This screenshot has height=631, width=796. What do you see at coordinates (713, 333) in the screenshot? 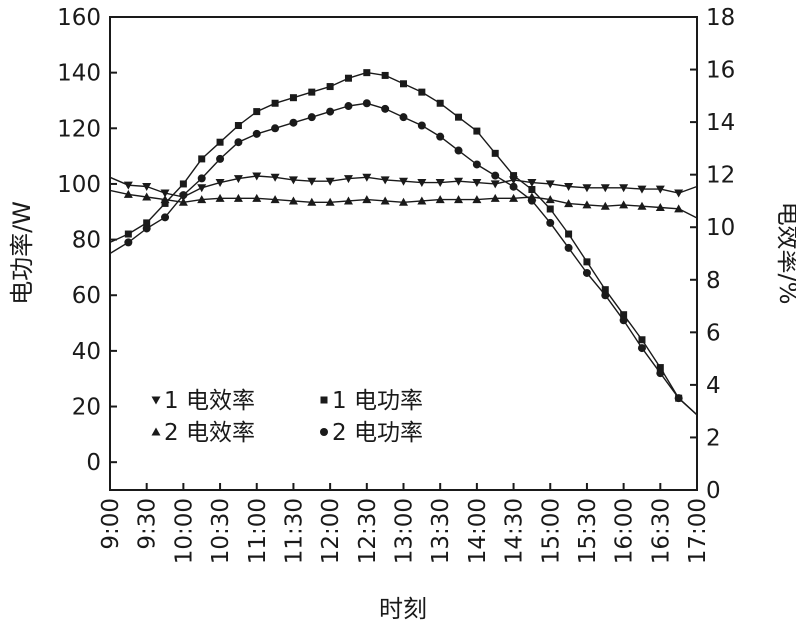
I see `right-tick-label: 6` at bounding box center [713, 333].